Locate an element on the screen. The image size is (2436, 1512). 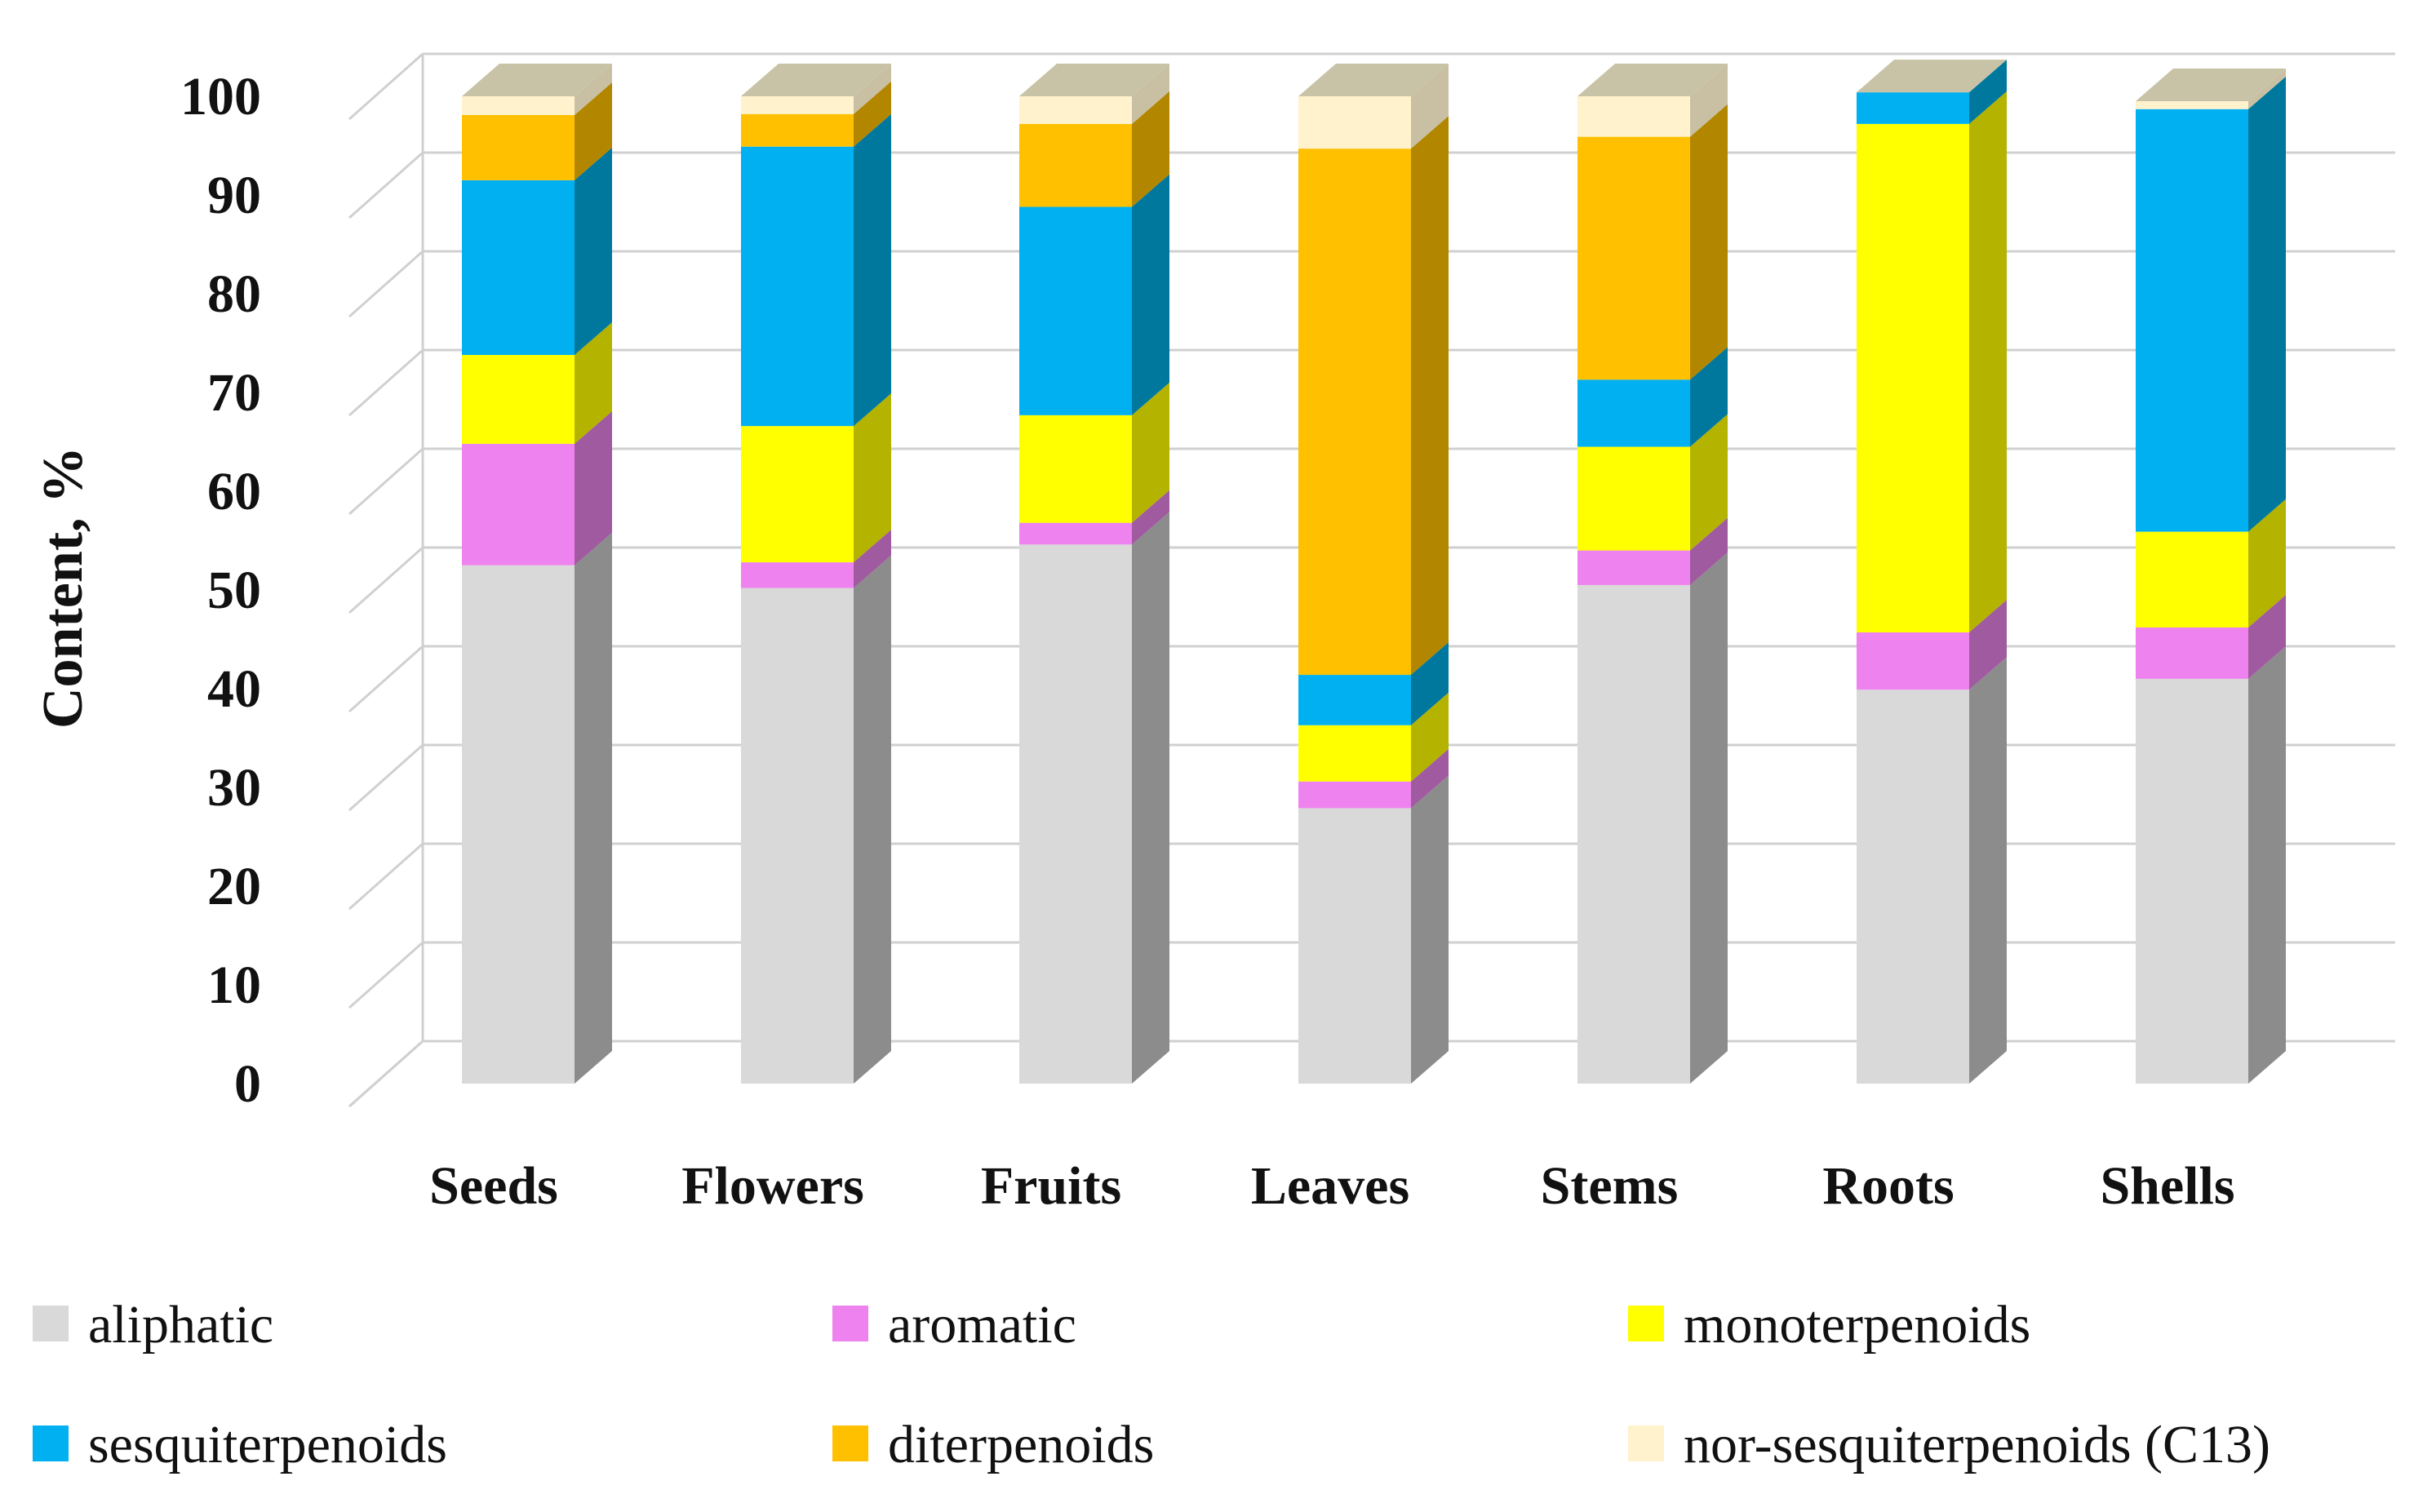
bar-stems-nor-sesquiterpenoids-c13 is located at coordinates (1633, 116).